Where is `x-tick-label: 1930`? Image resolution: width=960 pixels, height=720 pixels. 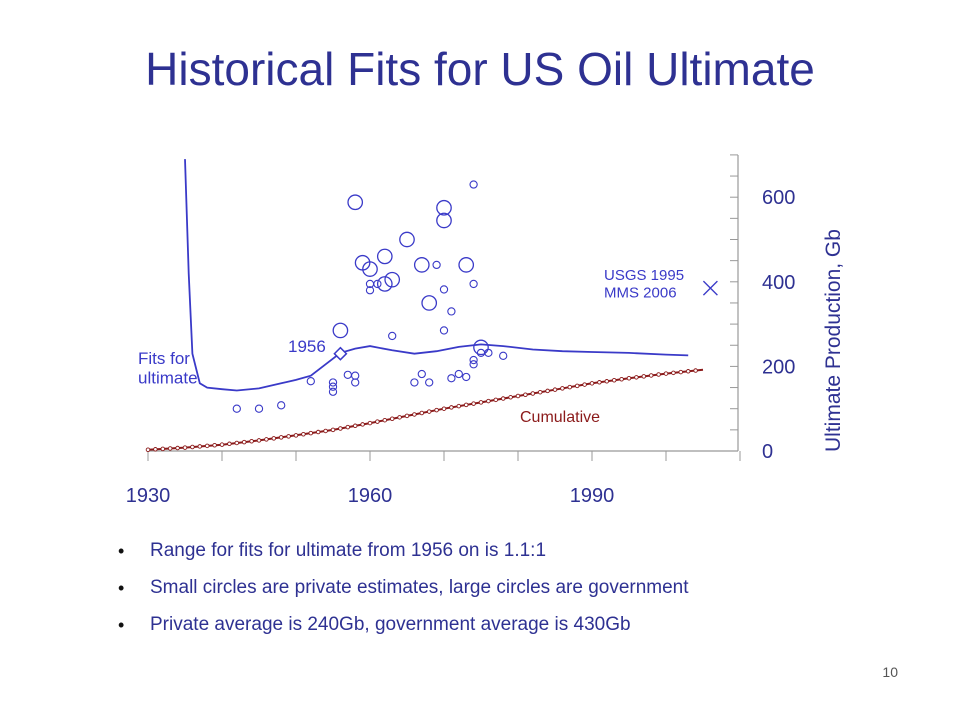
x-tick-label: 1930 is located at coordinates (148, 496).